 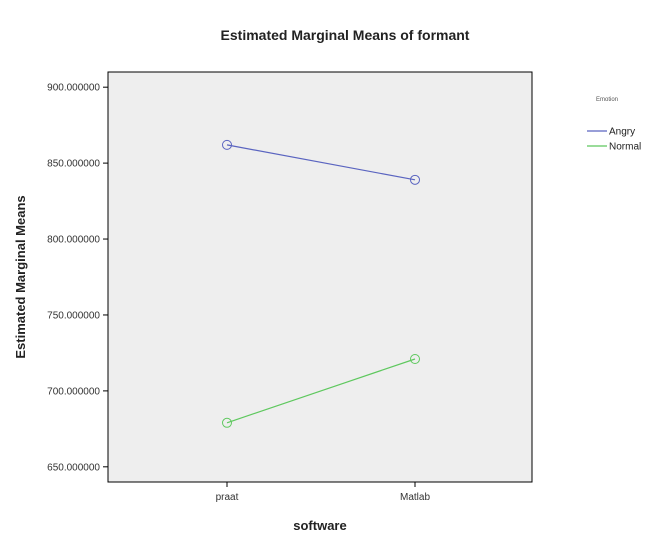 What do you see at coordinates (321, 391) in the screenshot?
I see `series-line-normal` at bounding box center [321, 391].